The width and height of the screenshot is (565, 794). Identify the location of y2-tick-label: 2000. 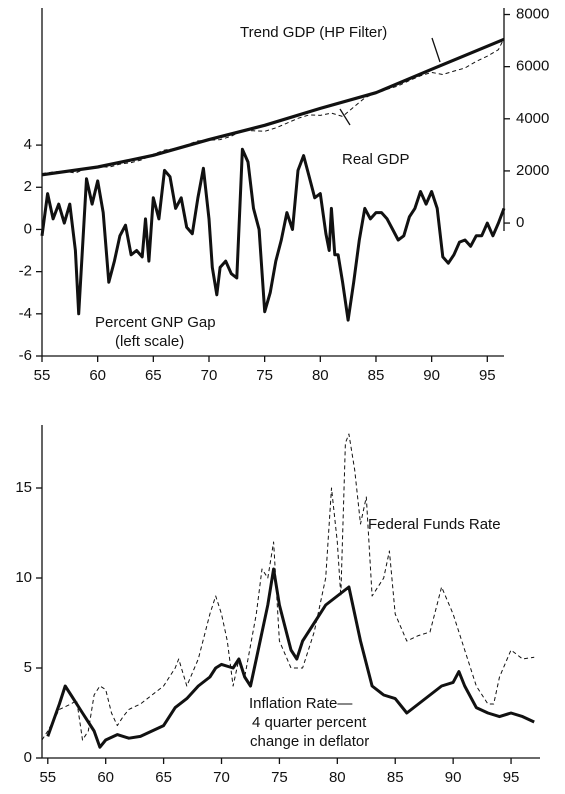
(532, 170).